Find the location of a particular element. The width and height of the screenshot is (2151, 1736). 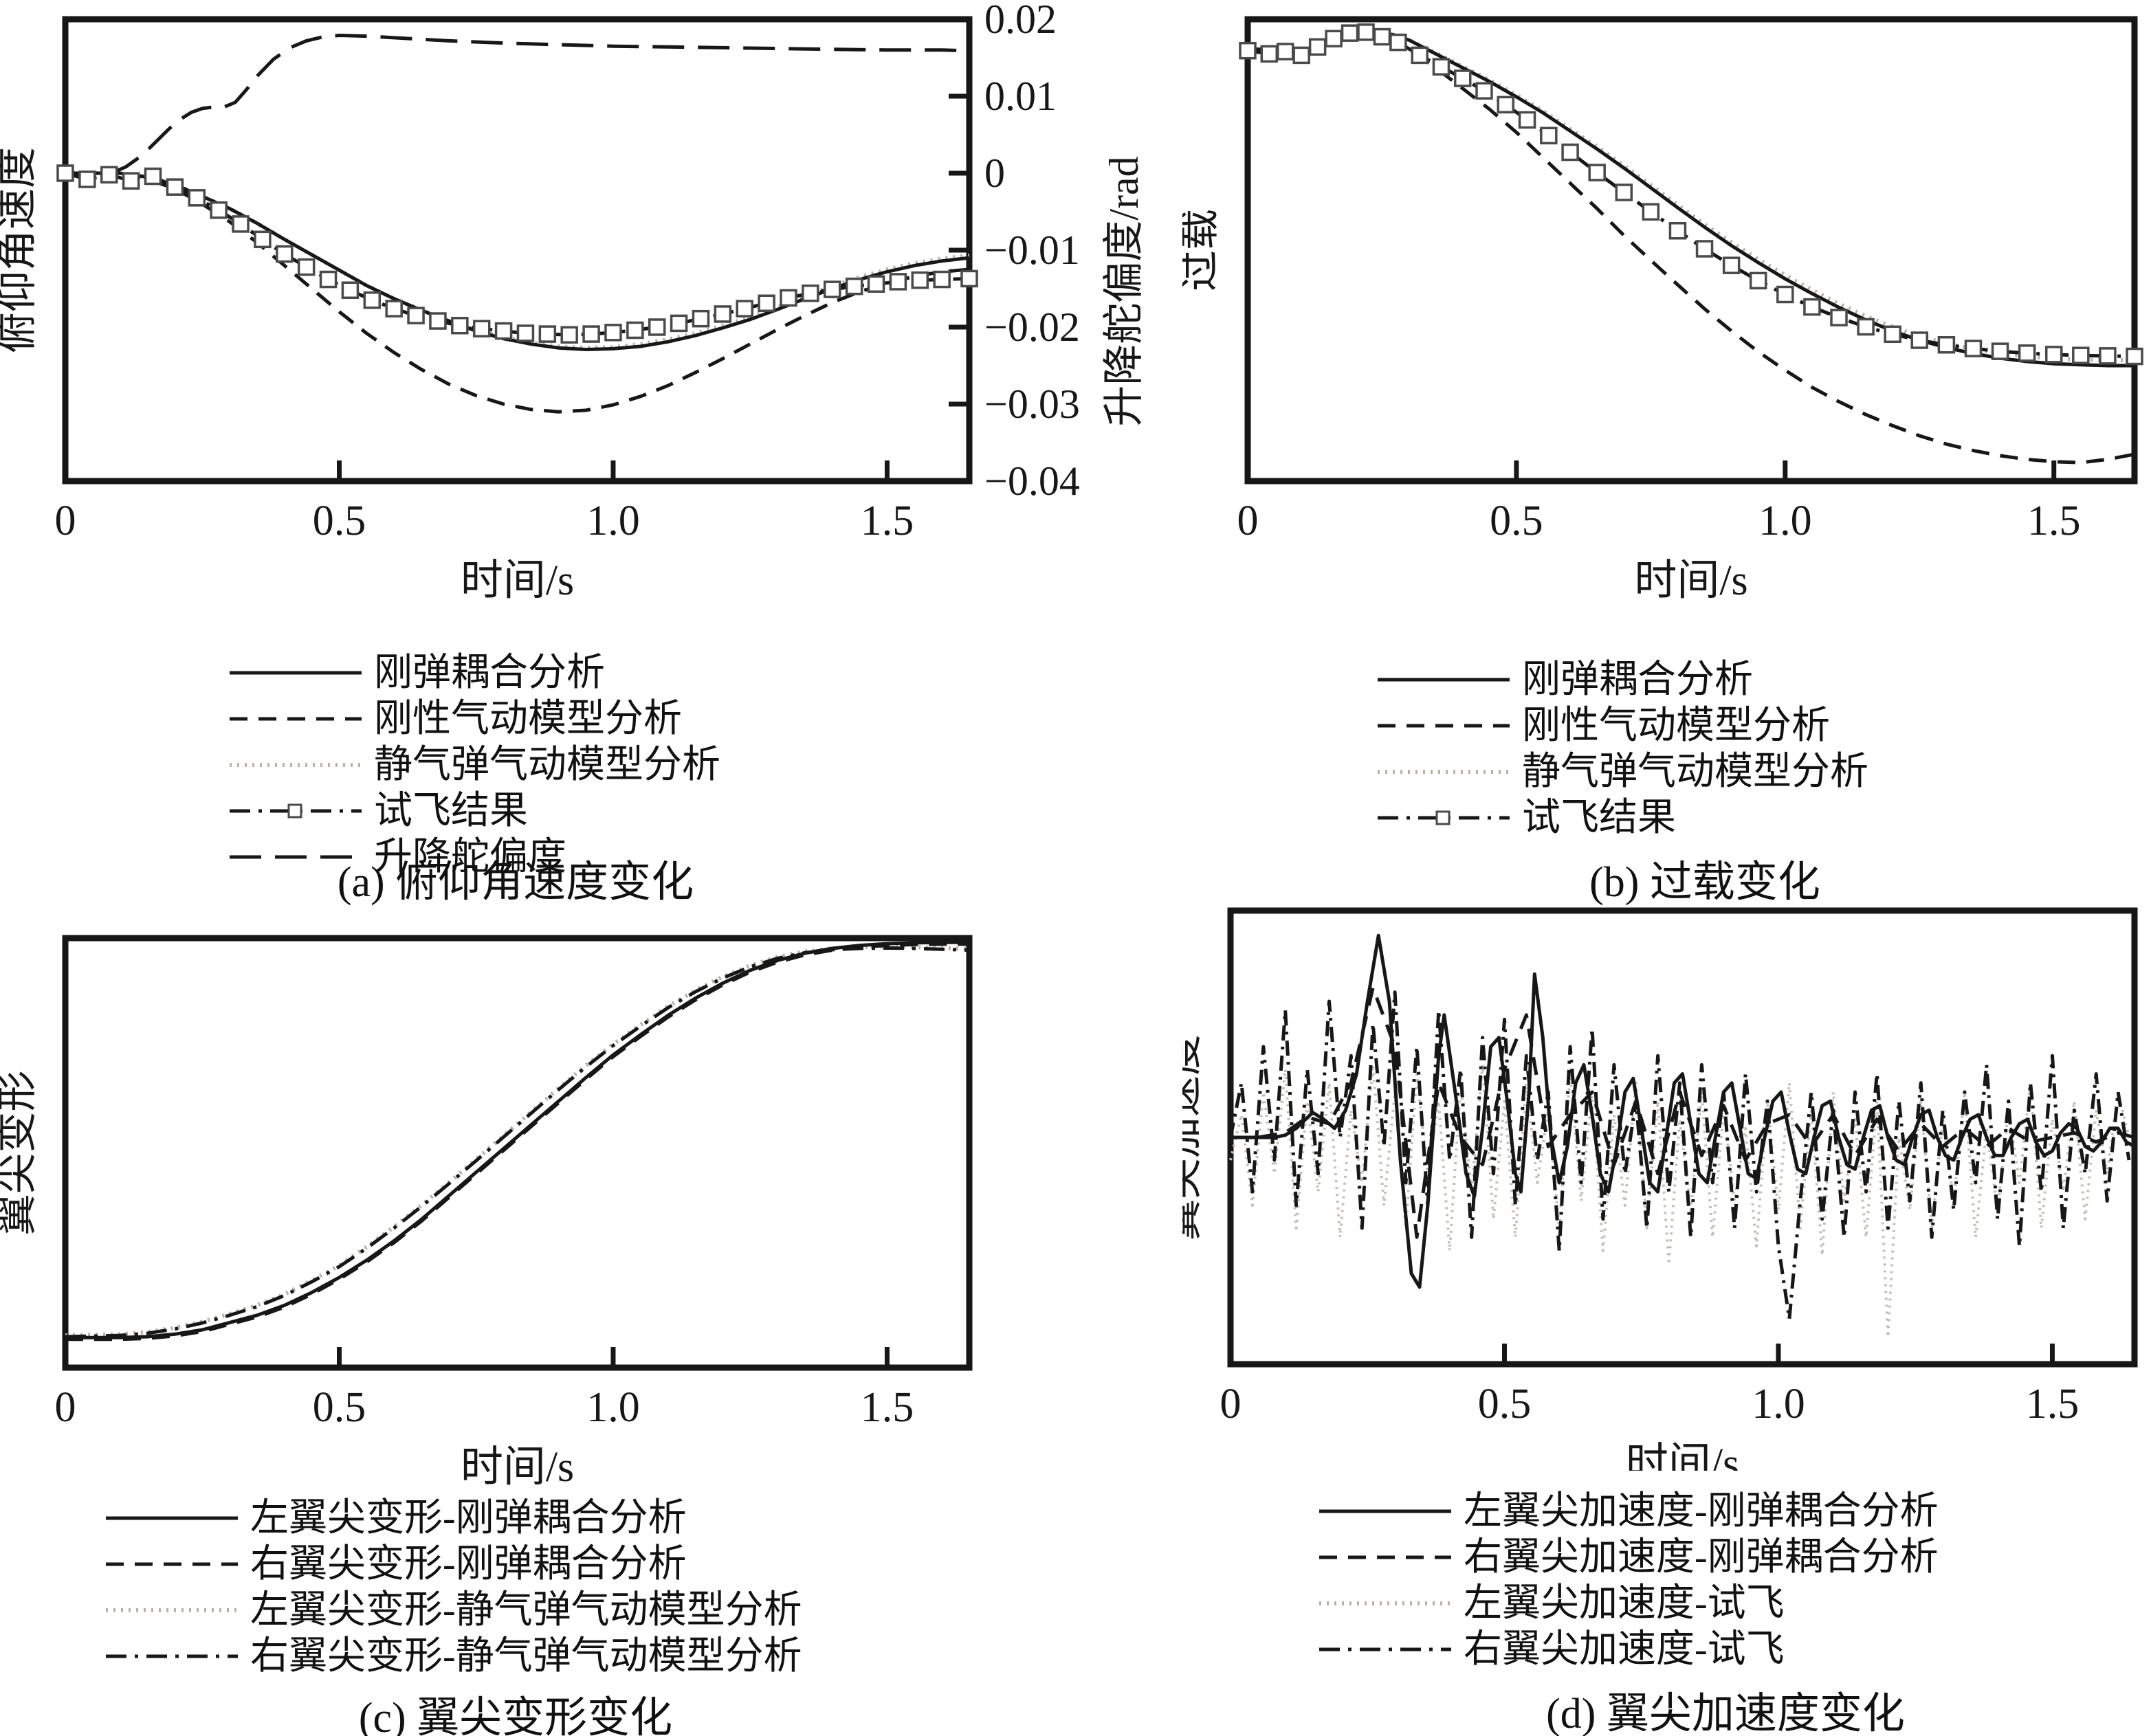

plot-border-b is located at coordinates (1691, 250).